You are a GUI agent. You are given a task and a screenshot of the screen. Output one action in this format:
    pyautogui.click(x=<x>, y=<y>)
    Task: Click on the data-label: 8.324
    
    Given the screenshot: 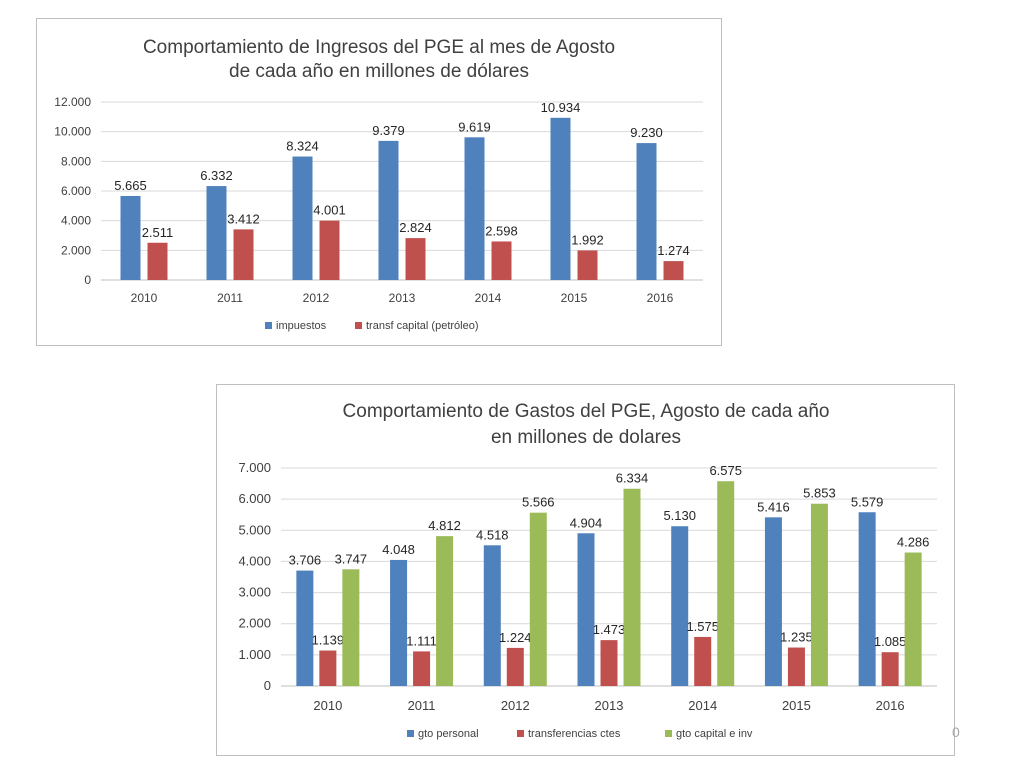 What is the action you would take?
    pyautogui.click(x=302, y=146)
    